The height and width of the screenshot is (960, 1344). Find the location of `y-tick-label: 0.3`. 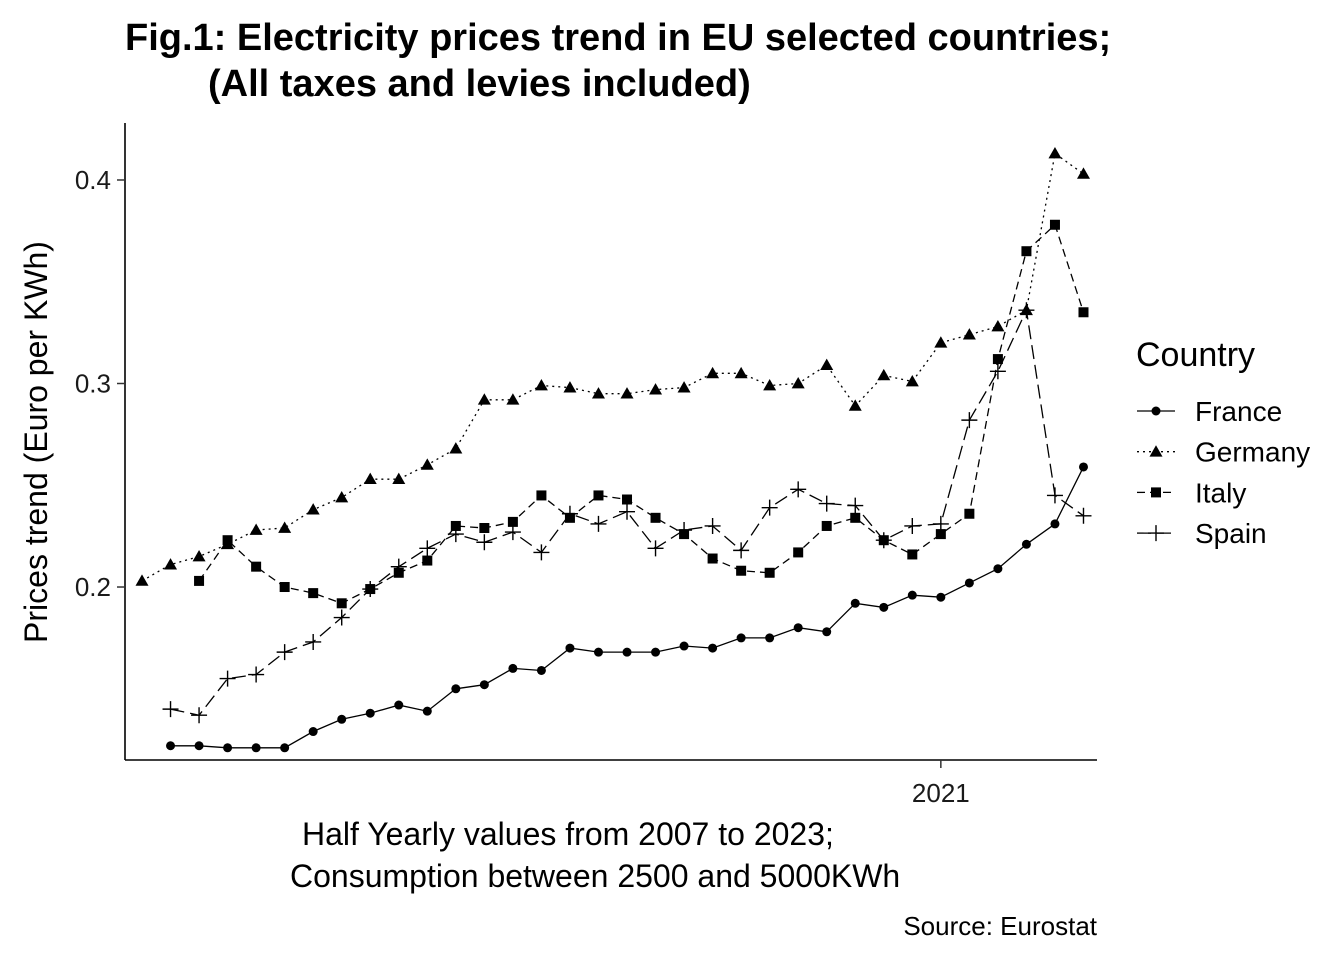

y-tick-label: 0.3 is located at coordinates (93, 383).